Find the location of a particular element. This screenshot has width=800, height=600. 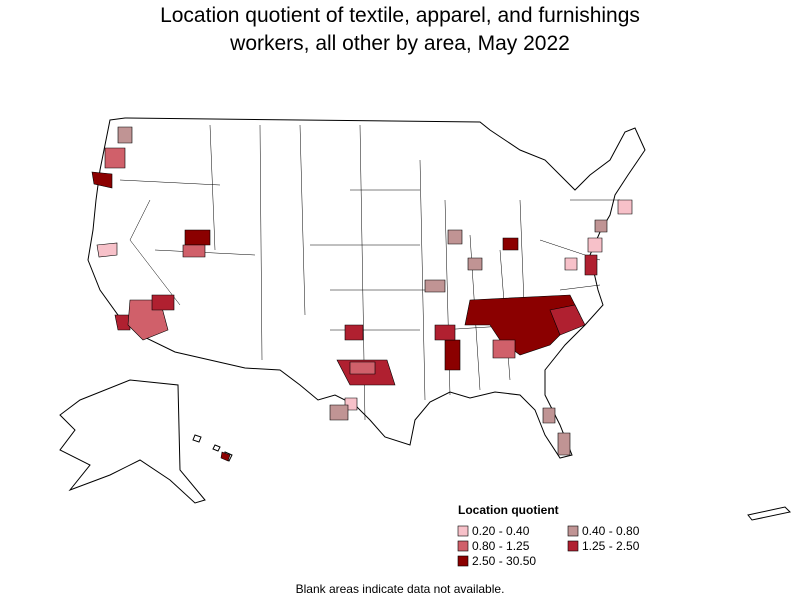

legend-title: Location quotient is located at coordinates (508, 510).